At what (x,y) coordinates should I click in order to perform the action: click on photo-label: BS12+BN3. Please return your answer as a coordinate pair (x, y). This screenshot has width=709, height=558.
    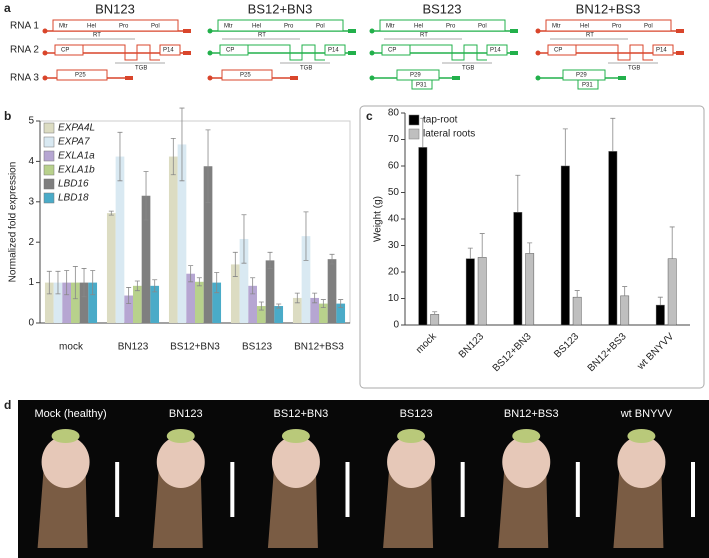
    Looking at the image, I should click on (301, 414).